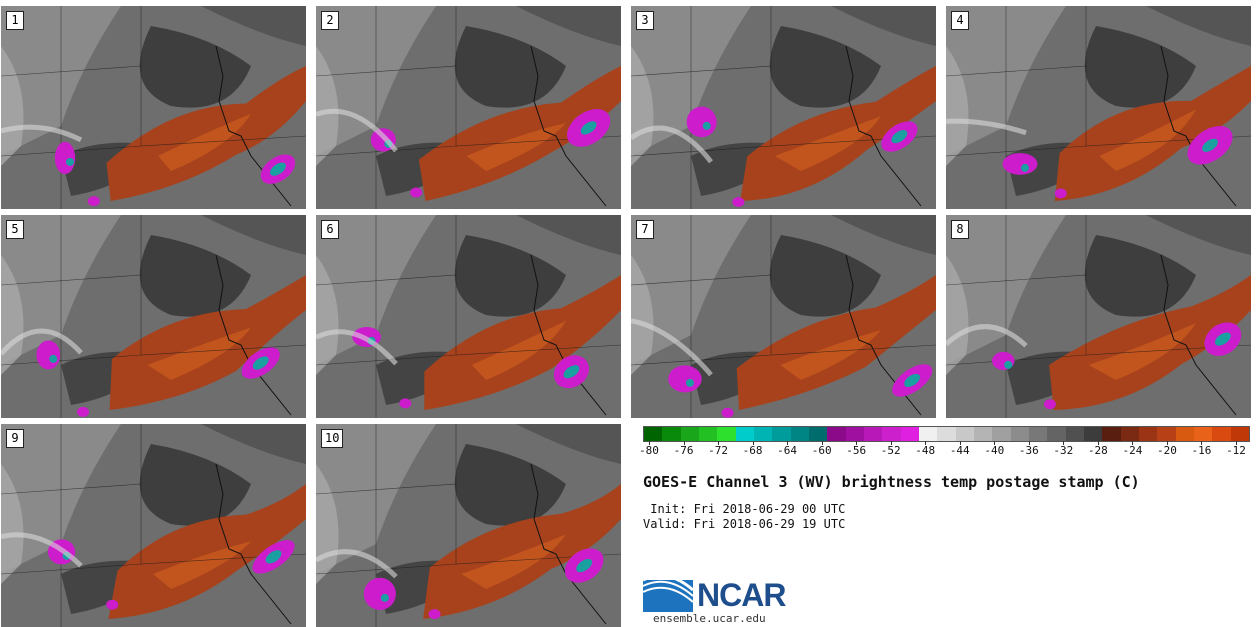 The width and height of the screenshot is (1260, 627). Describe the element at coordinates (645, 229) in the screenshot. I see `panel-number: 7` at that location.